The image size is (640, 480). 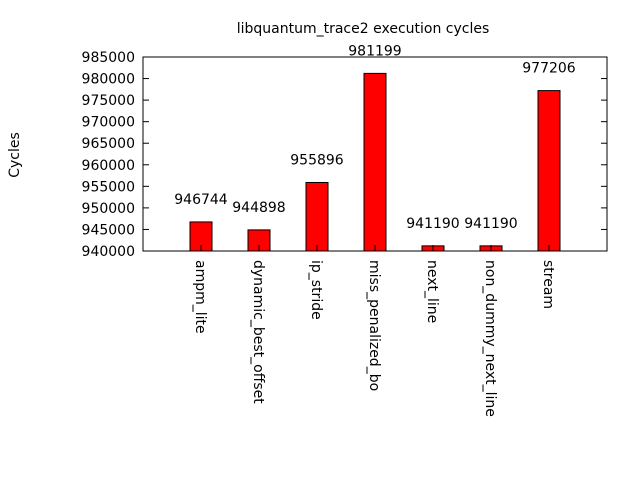 What do you see at coordinates (317, 160) in the screenshot?
I see `bar-value-label: 955896` at bounding box center [317, 160].